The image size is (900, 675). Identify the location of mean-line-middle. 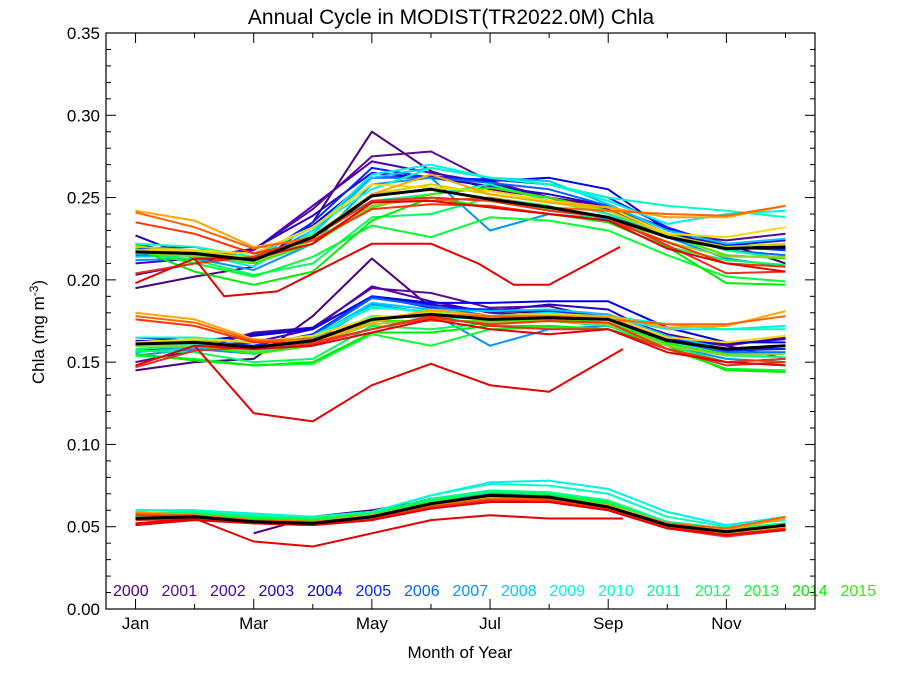
(460, 331).